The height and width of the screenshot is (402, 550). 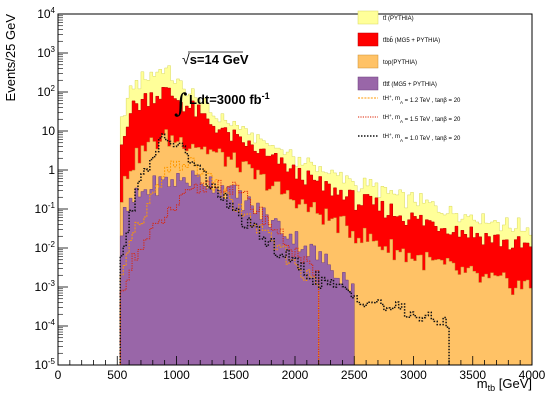 I want to click on x-tick-label: 3000, so click(x=413, y=375).